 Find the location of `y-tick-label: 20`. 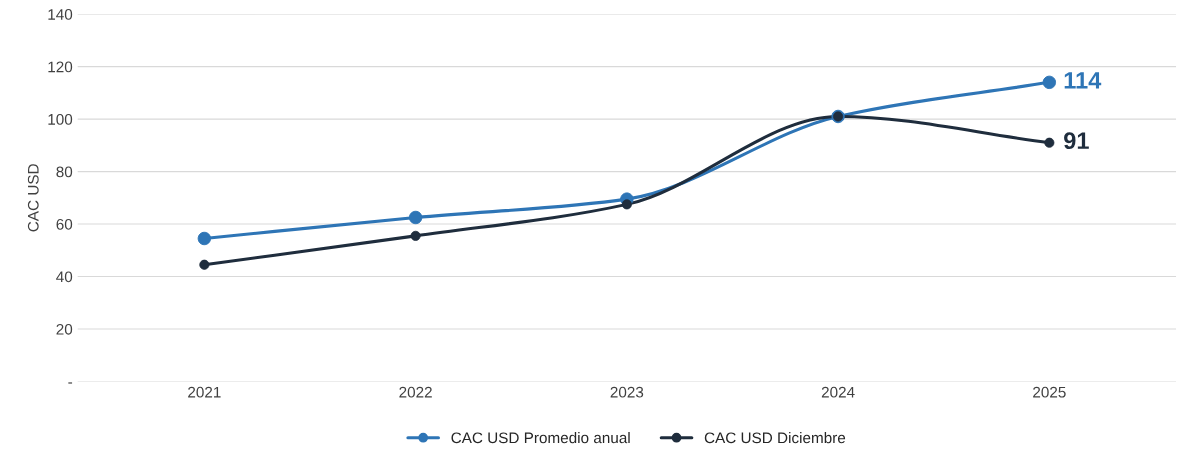

y-tick-label: 20 is located at coordinates (64, 329).